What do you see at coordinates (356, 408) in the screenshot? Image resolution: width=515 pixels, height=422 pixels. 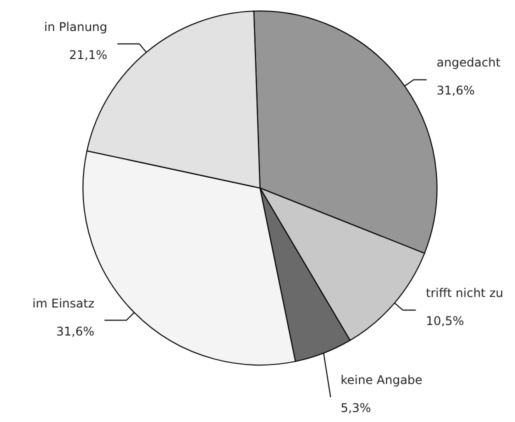 I see `data-label: 5,3%` at bounding box center [356, 408].